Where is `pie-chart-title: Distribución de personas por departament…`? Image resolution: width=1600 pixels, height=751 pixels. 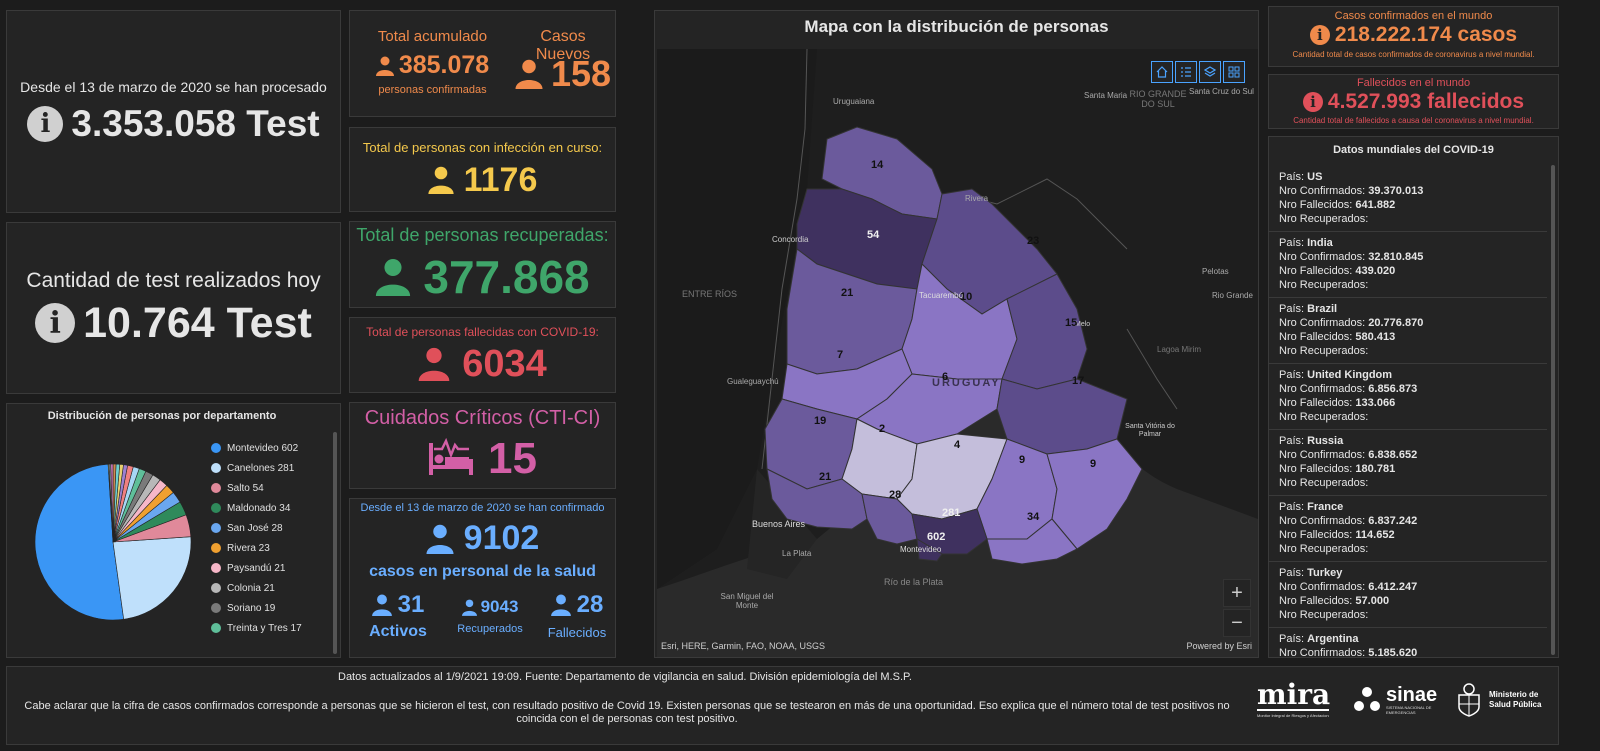
pie-chart-title: Distribución de personas por departament… is located at coordinates (162, 416).